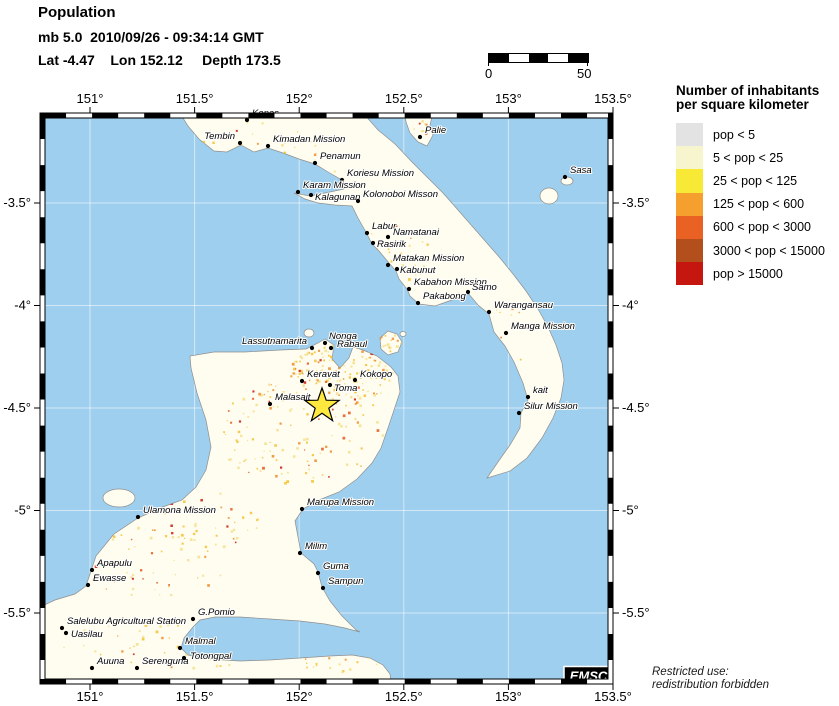 This screenshot has height=706, width=839. What do you see at coordinates (316, 546) in the screenshot?
I see `town-label: Milim` at bounding box center [316, 546].